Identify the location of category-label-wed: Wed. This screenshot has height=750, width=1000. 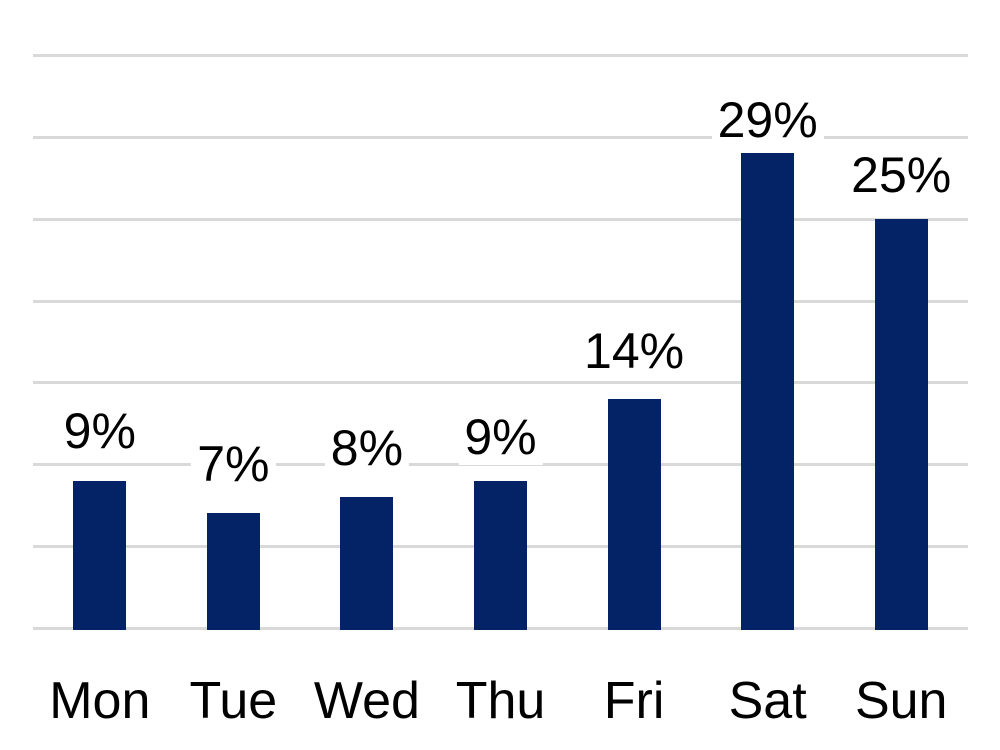
(366, 701).